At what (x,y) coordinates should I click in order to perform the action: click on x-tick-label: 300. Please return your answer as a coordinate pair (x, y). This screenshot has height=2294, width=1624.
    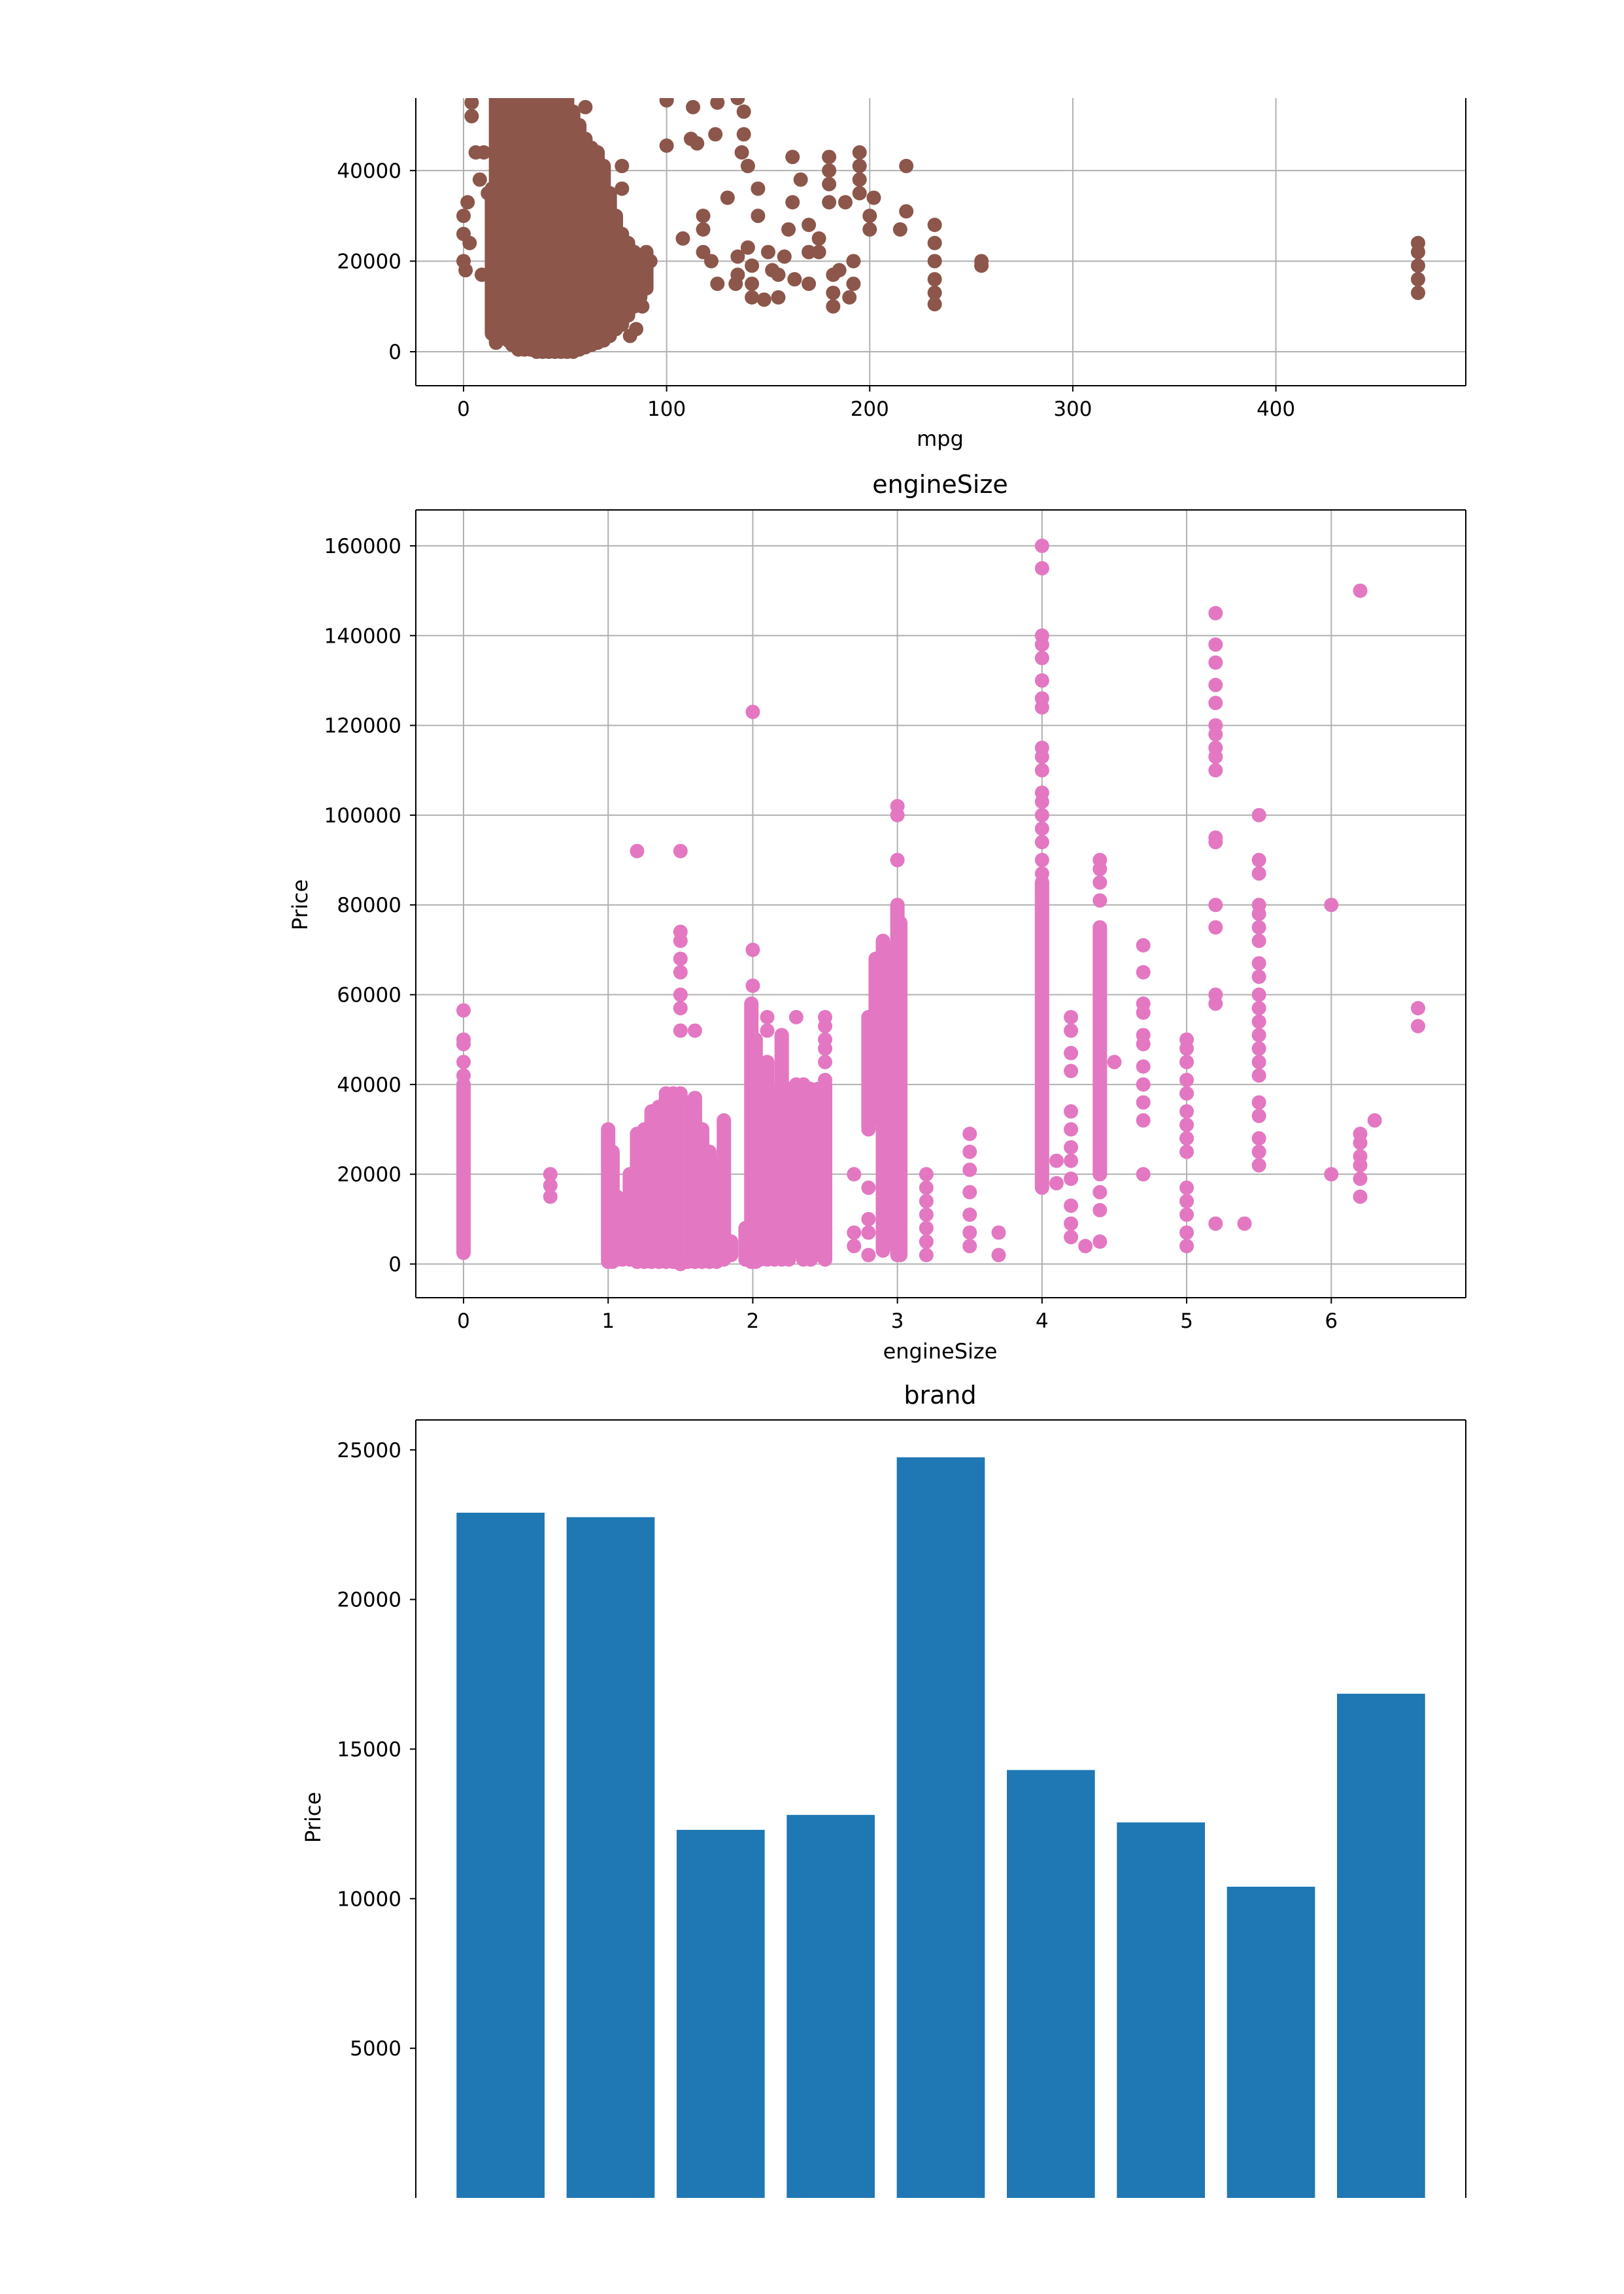
    Looking at the image, I should click on (1072, 409).